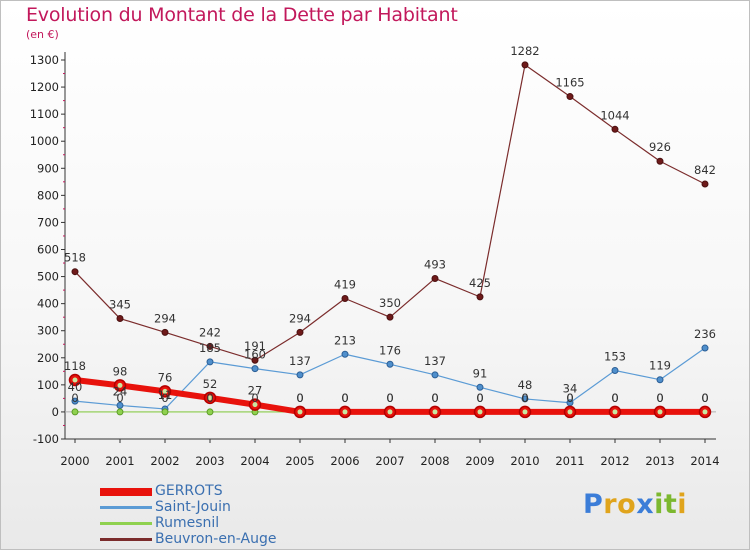  I want to click on x-tick-label: 2000, so click(74, 461).